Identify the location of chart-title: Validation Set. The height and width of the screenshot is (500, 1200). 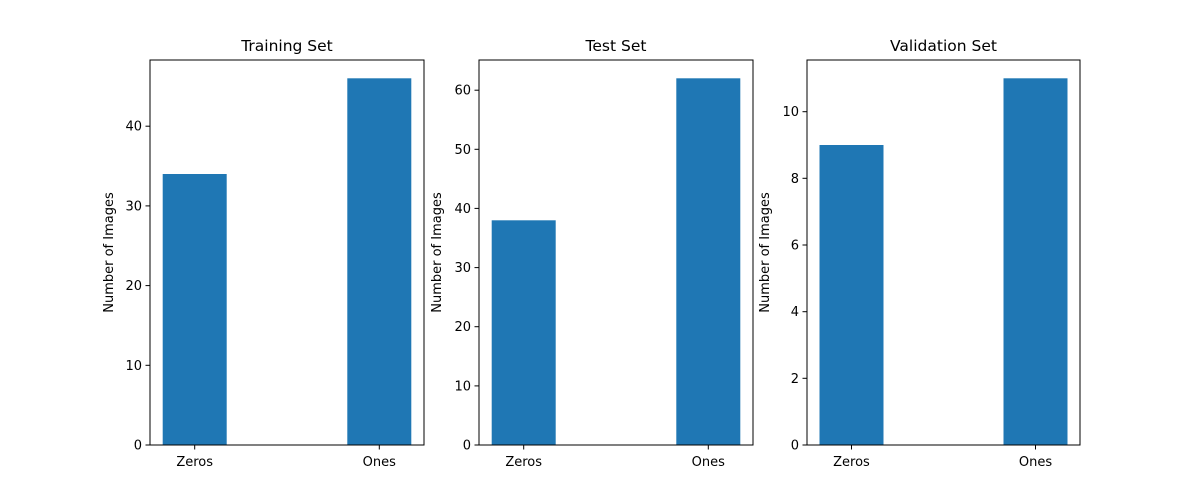
(943, 46).